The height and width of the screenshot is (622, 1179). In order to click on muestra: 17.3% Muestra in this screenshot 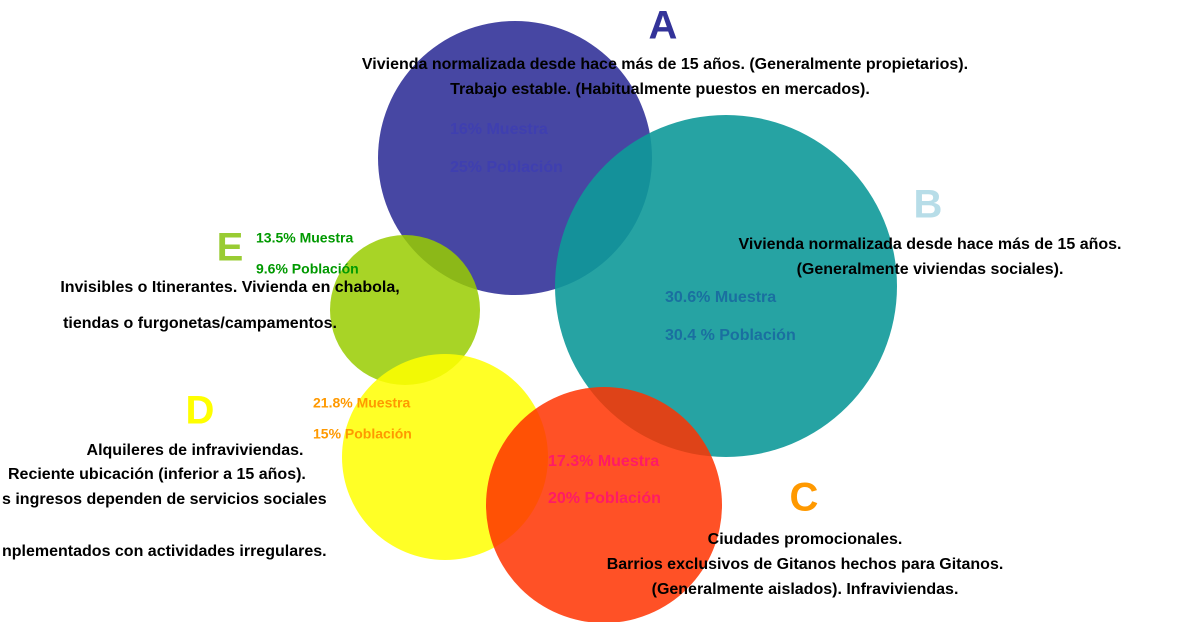, I will do `click(603, 461)`.